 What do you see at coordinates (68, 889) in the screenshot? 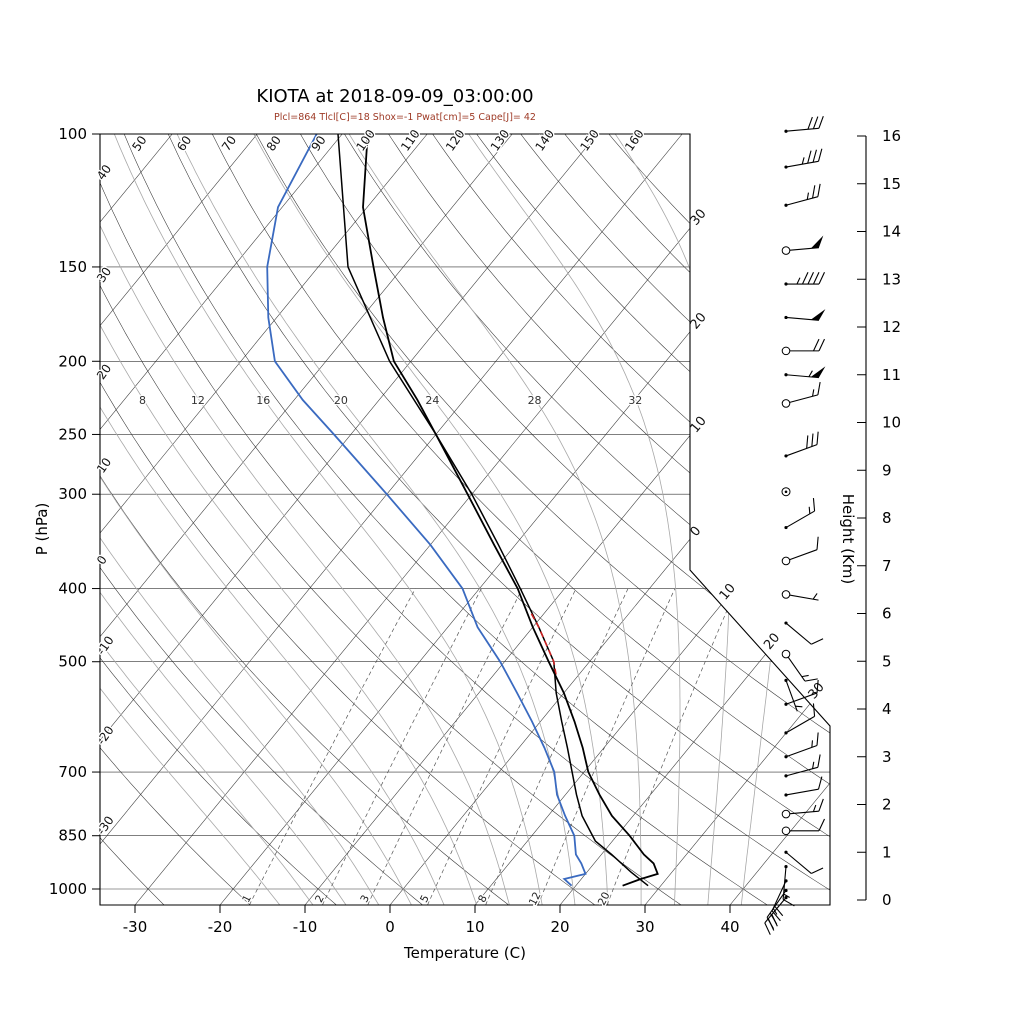
I see `pressure-tick-label: 1000` at bounding box center [68, 889].